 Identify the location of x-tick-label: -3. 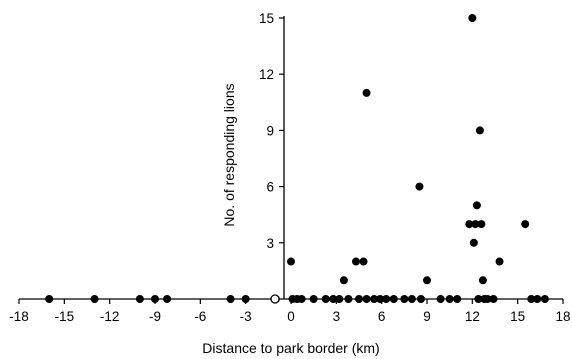
(246, 316).